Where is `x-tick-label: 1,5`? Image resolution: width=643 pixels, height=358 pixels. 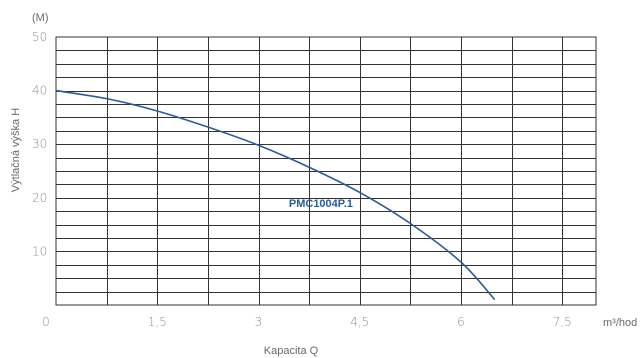 x-tick-label: 1,5 is located at coordinates (157, 322).